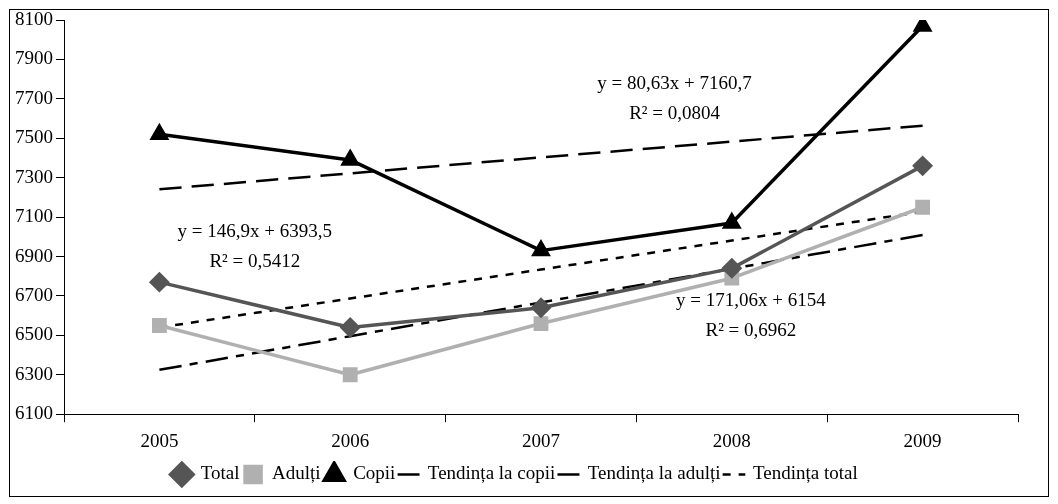 This screenshot has height=504, width=1058. What do you see at coordinates (731, 440) in the screenshot?
I see `x-tick-label: 2008` at bounding box center [731, 440].